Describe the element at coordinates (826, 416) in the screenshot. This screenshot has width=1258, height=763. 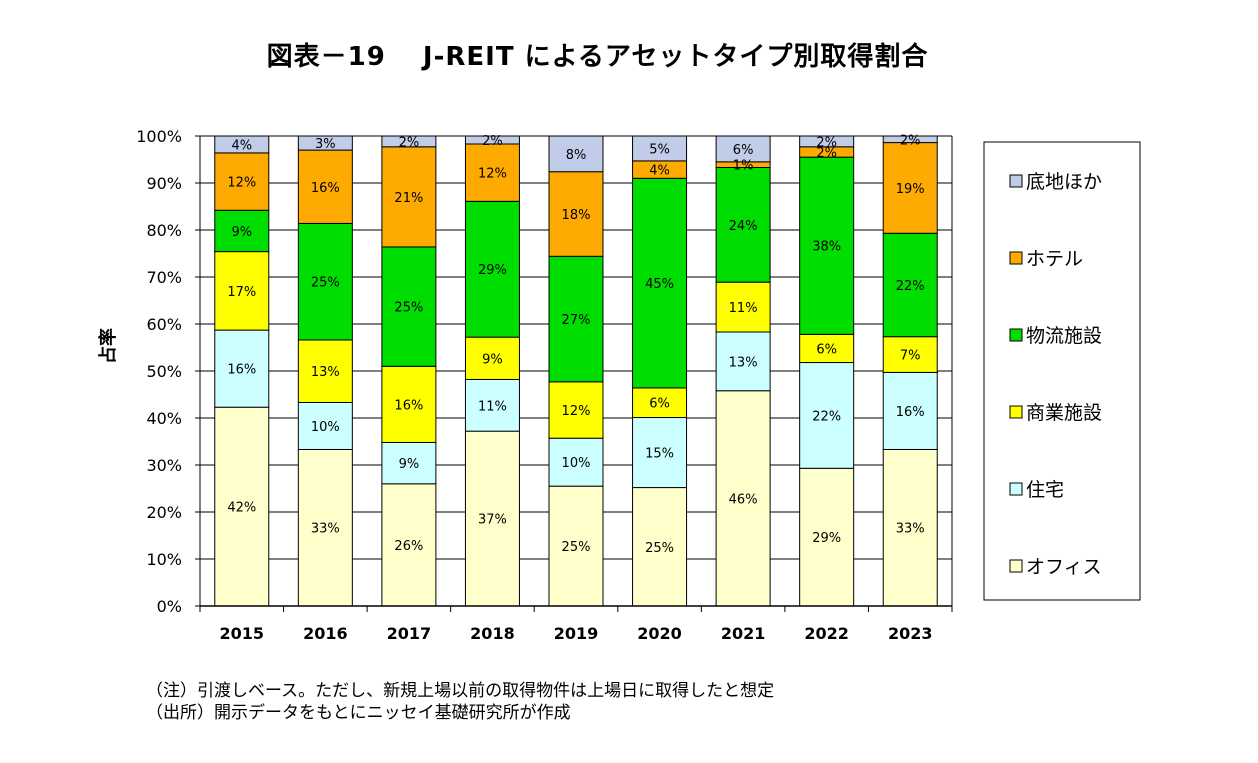
I see `data-label: 22%` at that location.